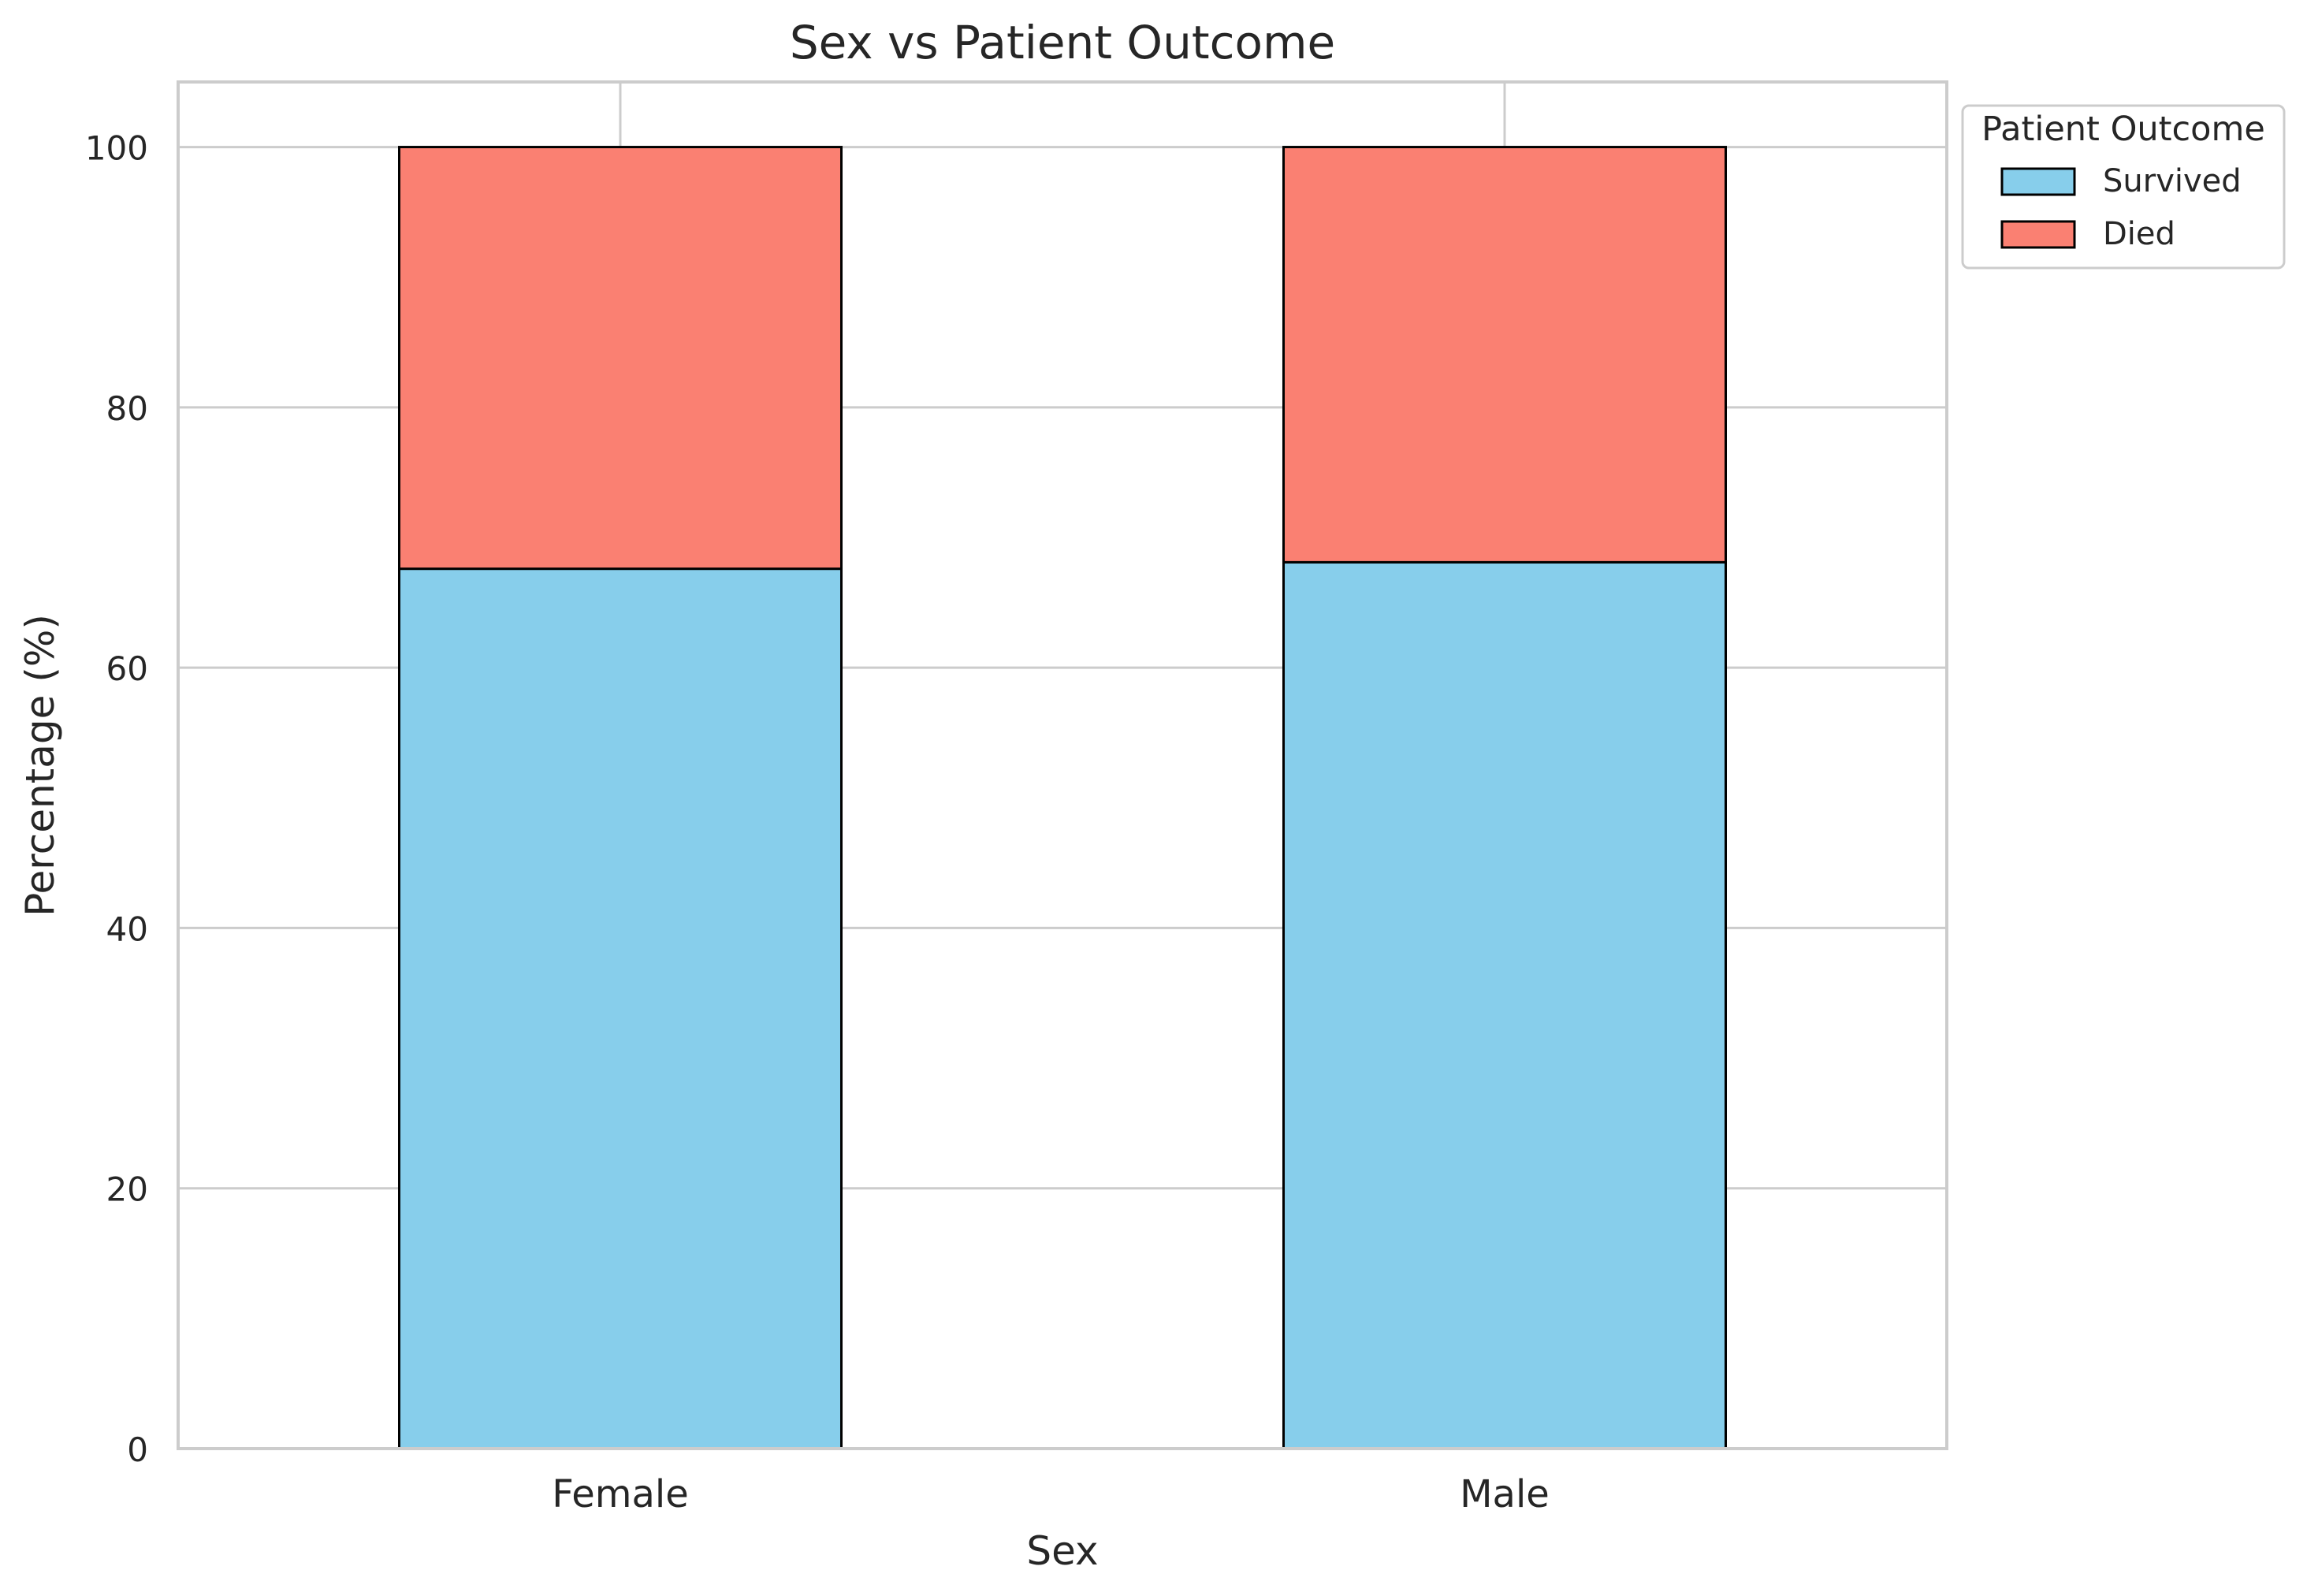 This screenshot has height=1596, width=2307. What do you see at coordinates (116, 799) in the screenshot?
I see `y-tick-labels: 0 20 40 60 80 100` at bounding box center [116, 799].